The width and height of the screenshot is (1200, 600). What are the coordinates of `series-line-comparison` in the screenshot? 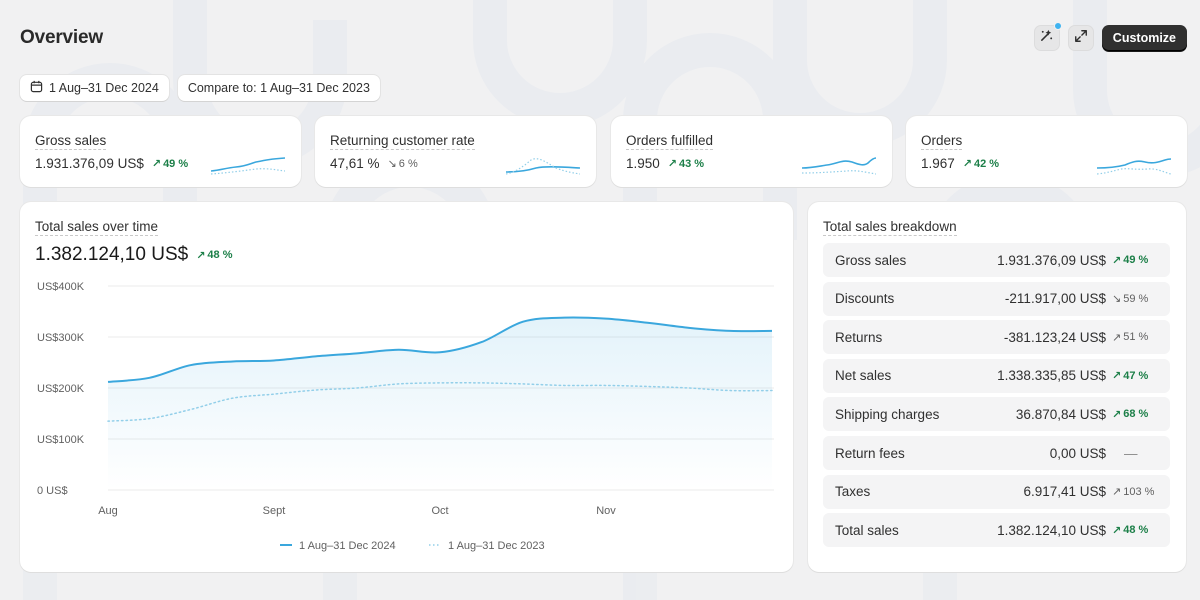 It's located at (440, 402).